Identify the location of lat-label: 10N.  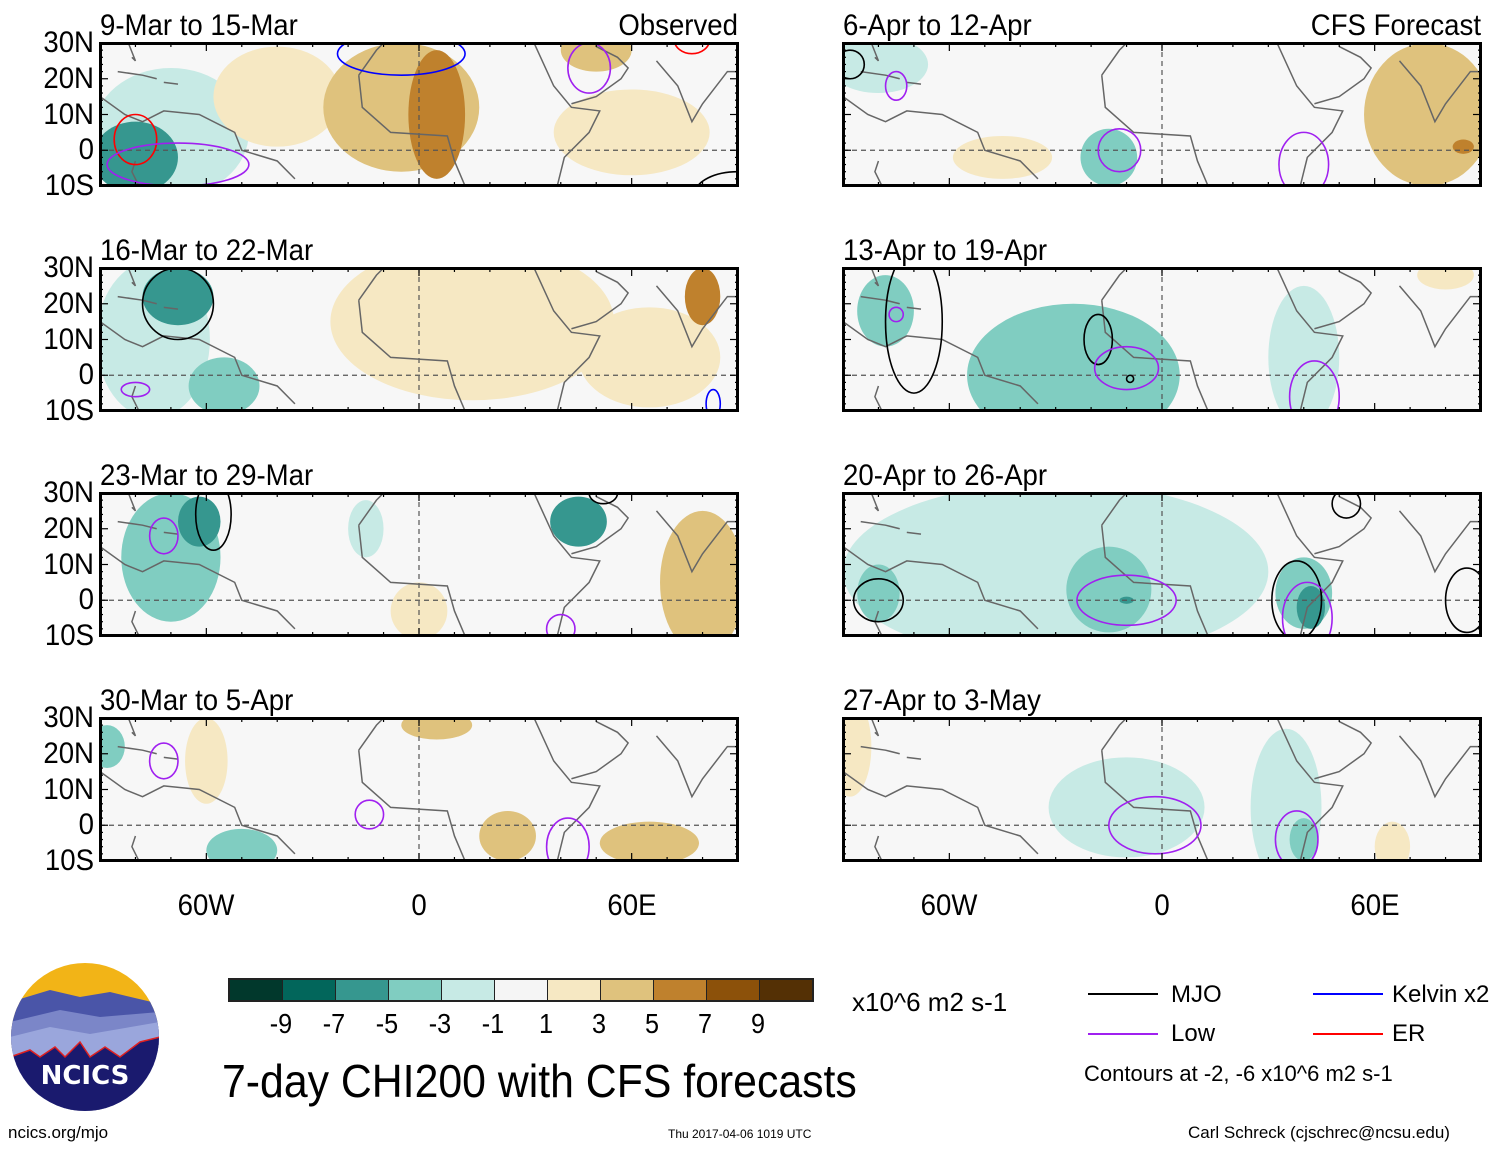
(68, 114).